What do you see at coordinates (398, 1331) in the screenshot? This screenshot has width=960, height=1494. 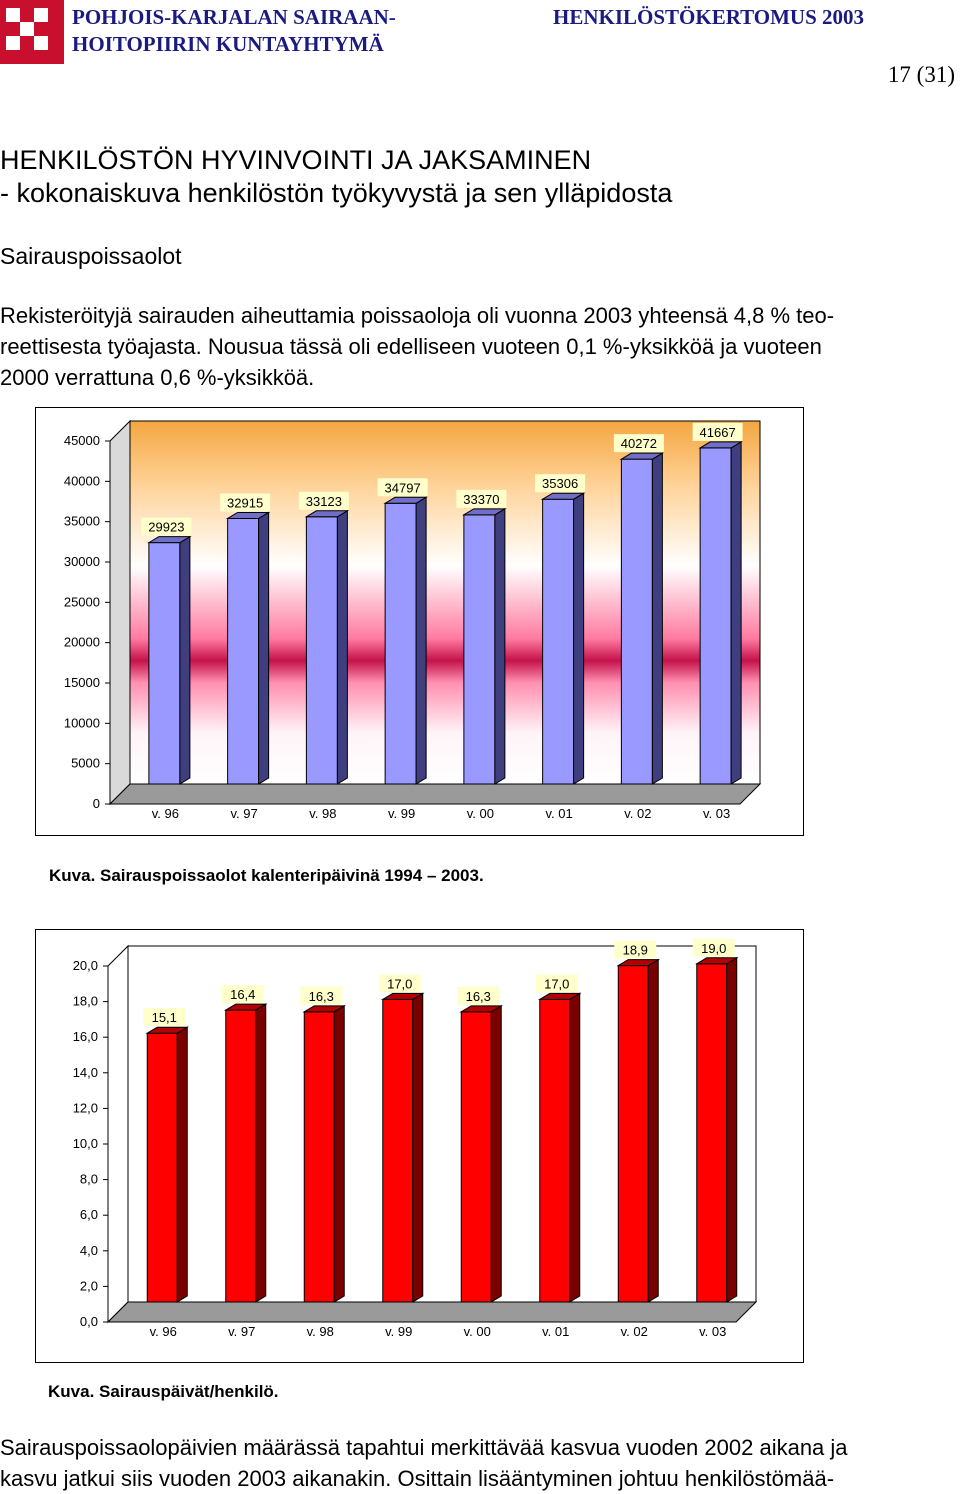 I see `x-tick-label: v. 99` at bounding box center [398, 1331].